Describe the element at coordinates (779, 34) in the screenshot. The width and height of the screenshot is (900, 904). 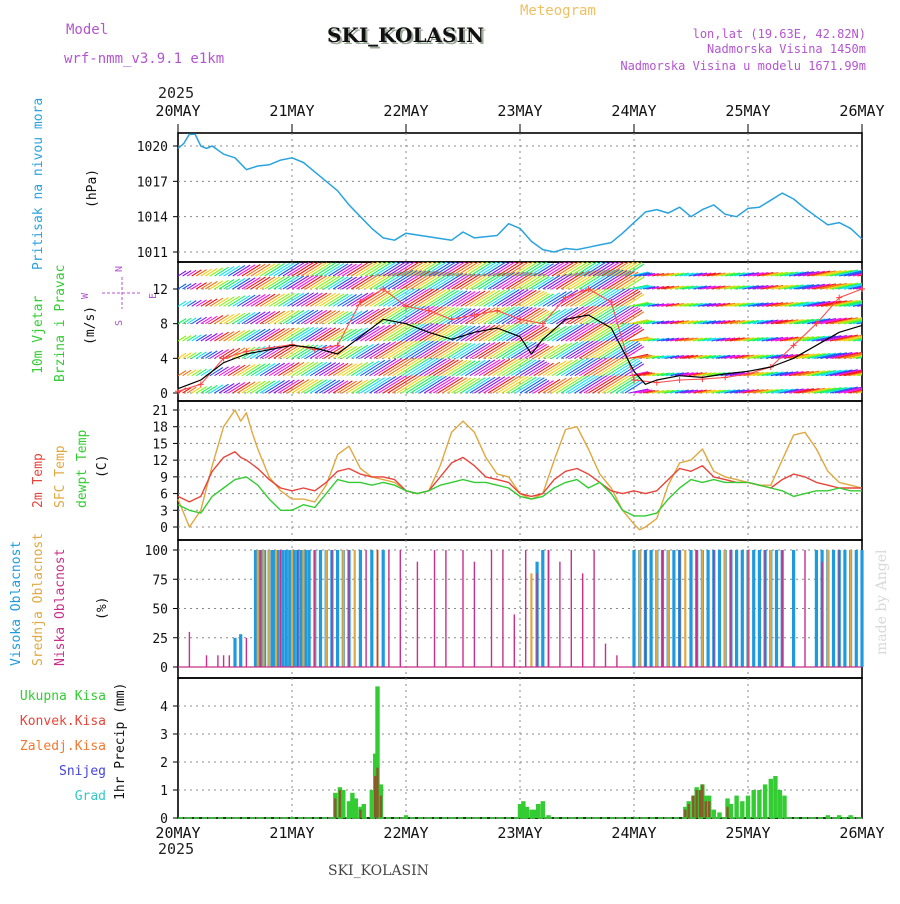
I see `coords-text: lon,lat (19.63E, 42.82N)` at that location.